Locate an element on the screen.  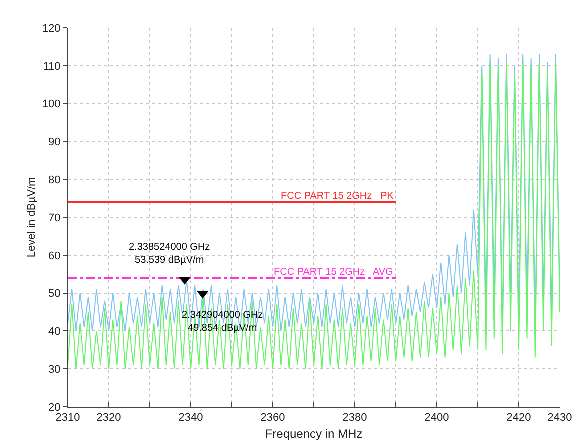
y-tick-label: 80 is located at coordinates (54, 180).